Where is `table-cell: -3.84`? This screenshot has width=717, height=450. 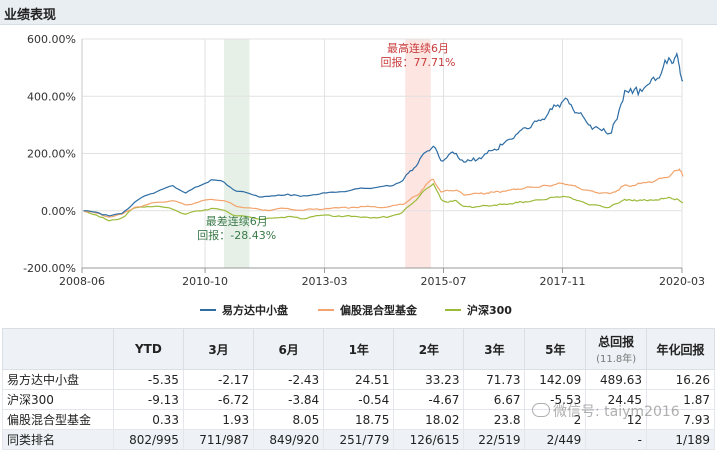 table-cell: -3.84 is located at coordinates (289, 399).